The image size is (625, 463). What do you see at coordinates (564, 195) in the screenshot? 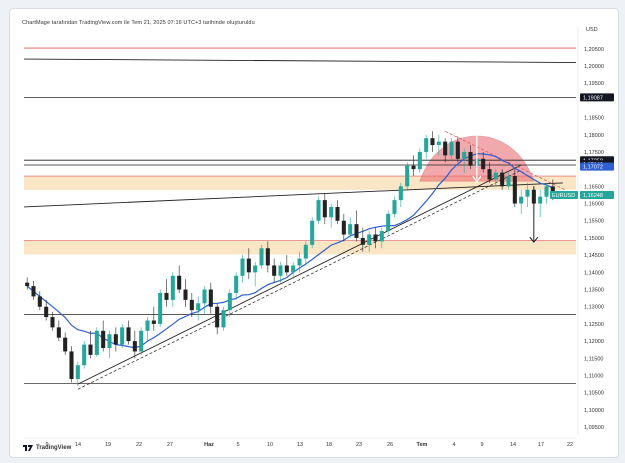
I see `symbol-tag-bg` at bounding box center [564, 195].